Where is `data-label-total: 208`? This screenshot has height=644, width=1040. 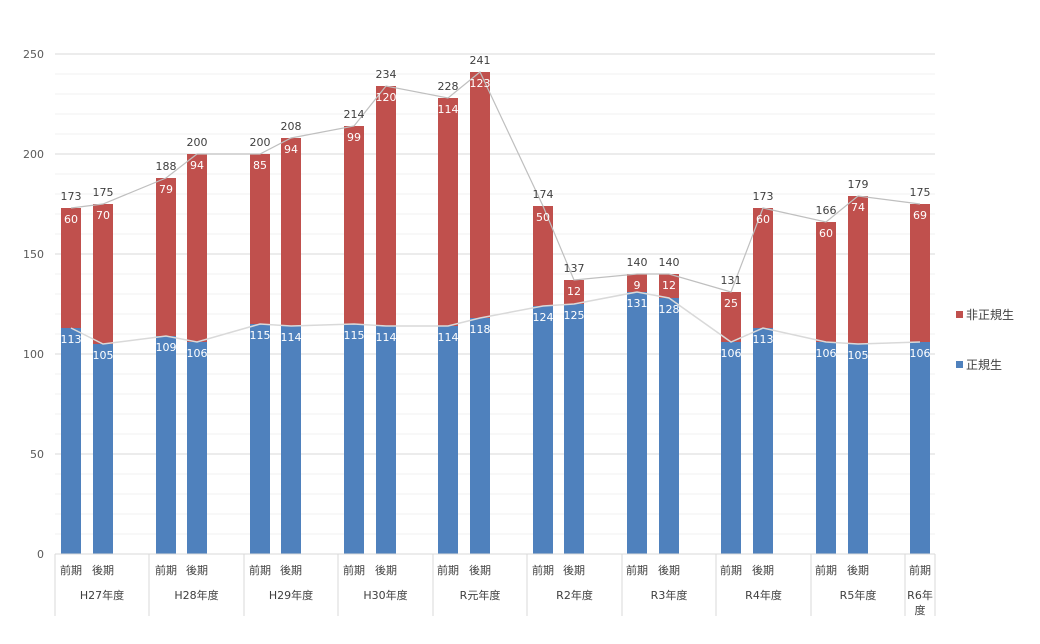
data-label-total: 208 is located at coordinates (291, 126).